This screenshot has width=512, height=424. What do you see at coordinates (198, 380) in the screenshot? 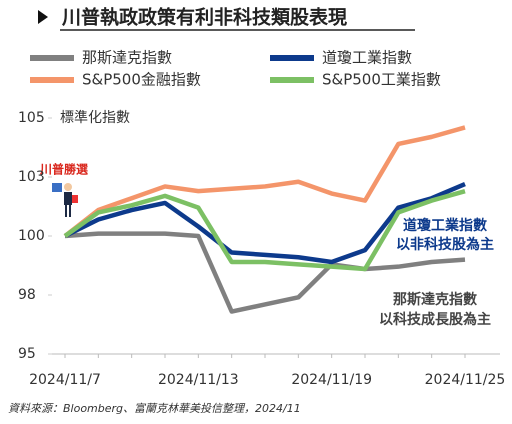
I see `x-tick-label: 2024/11/13` at bounding box center [198, 380].